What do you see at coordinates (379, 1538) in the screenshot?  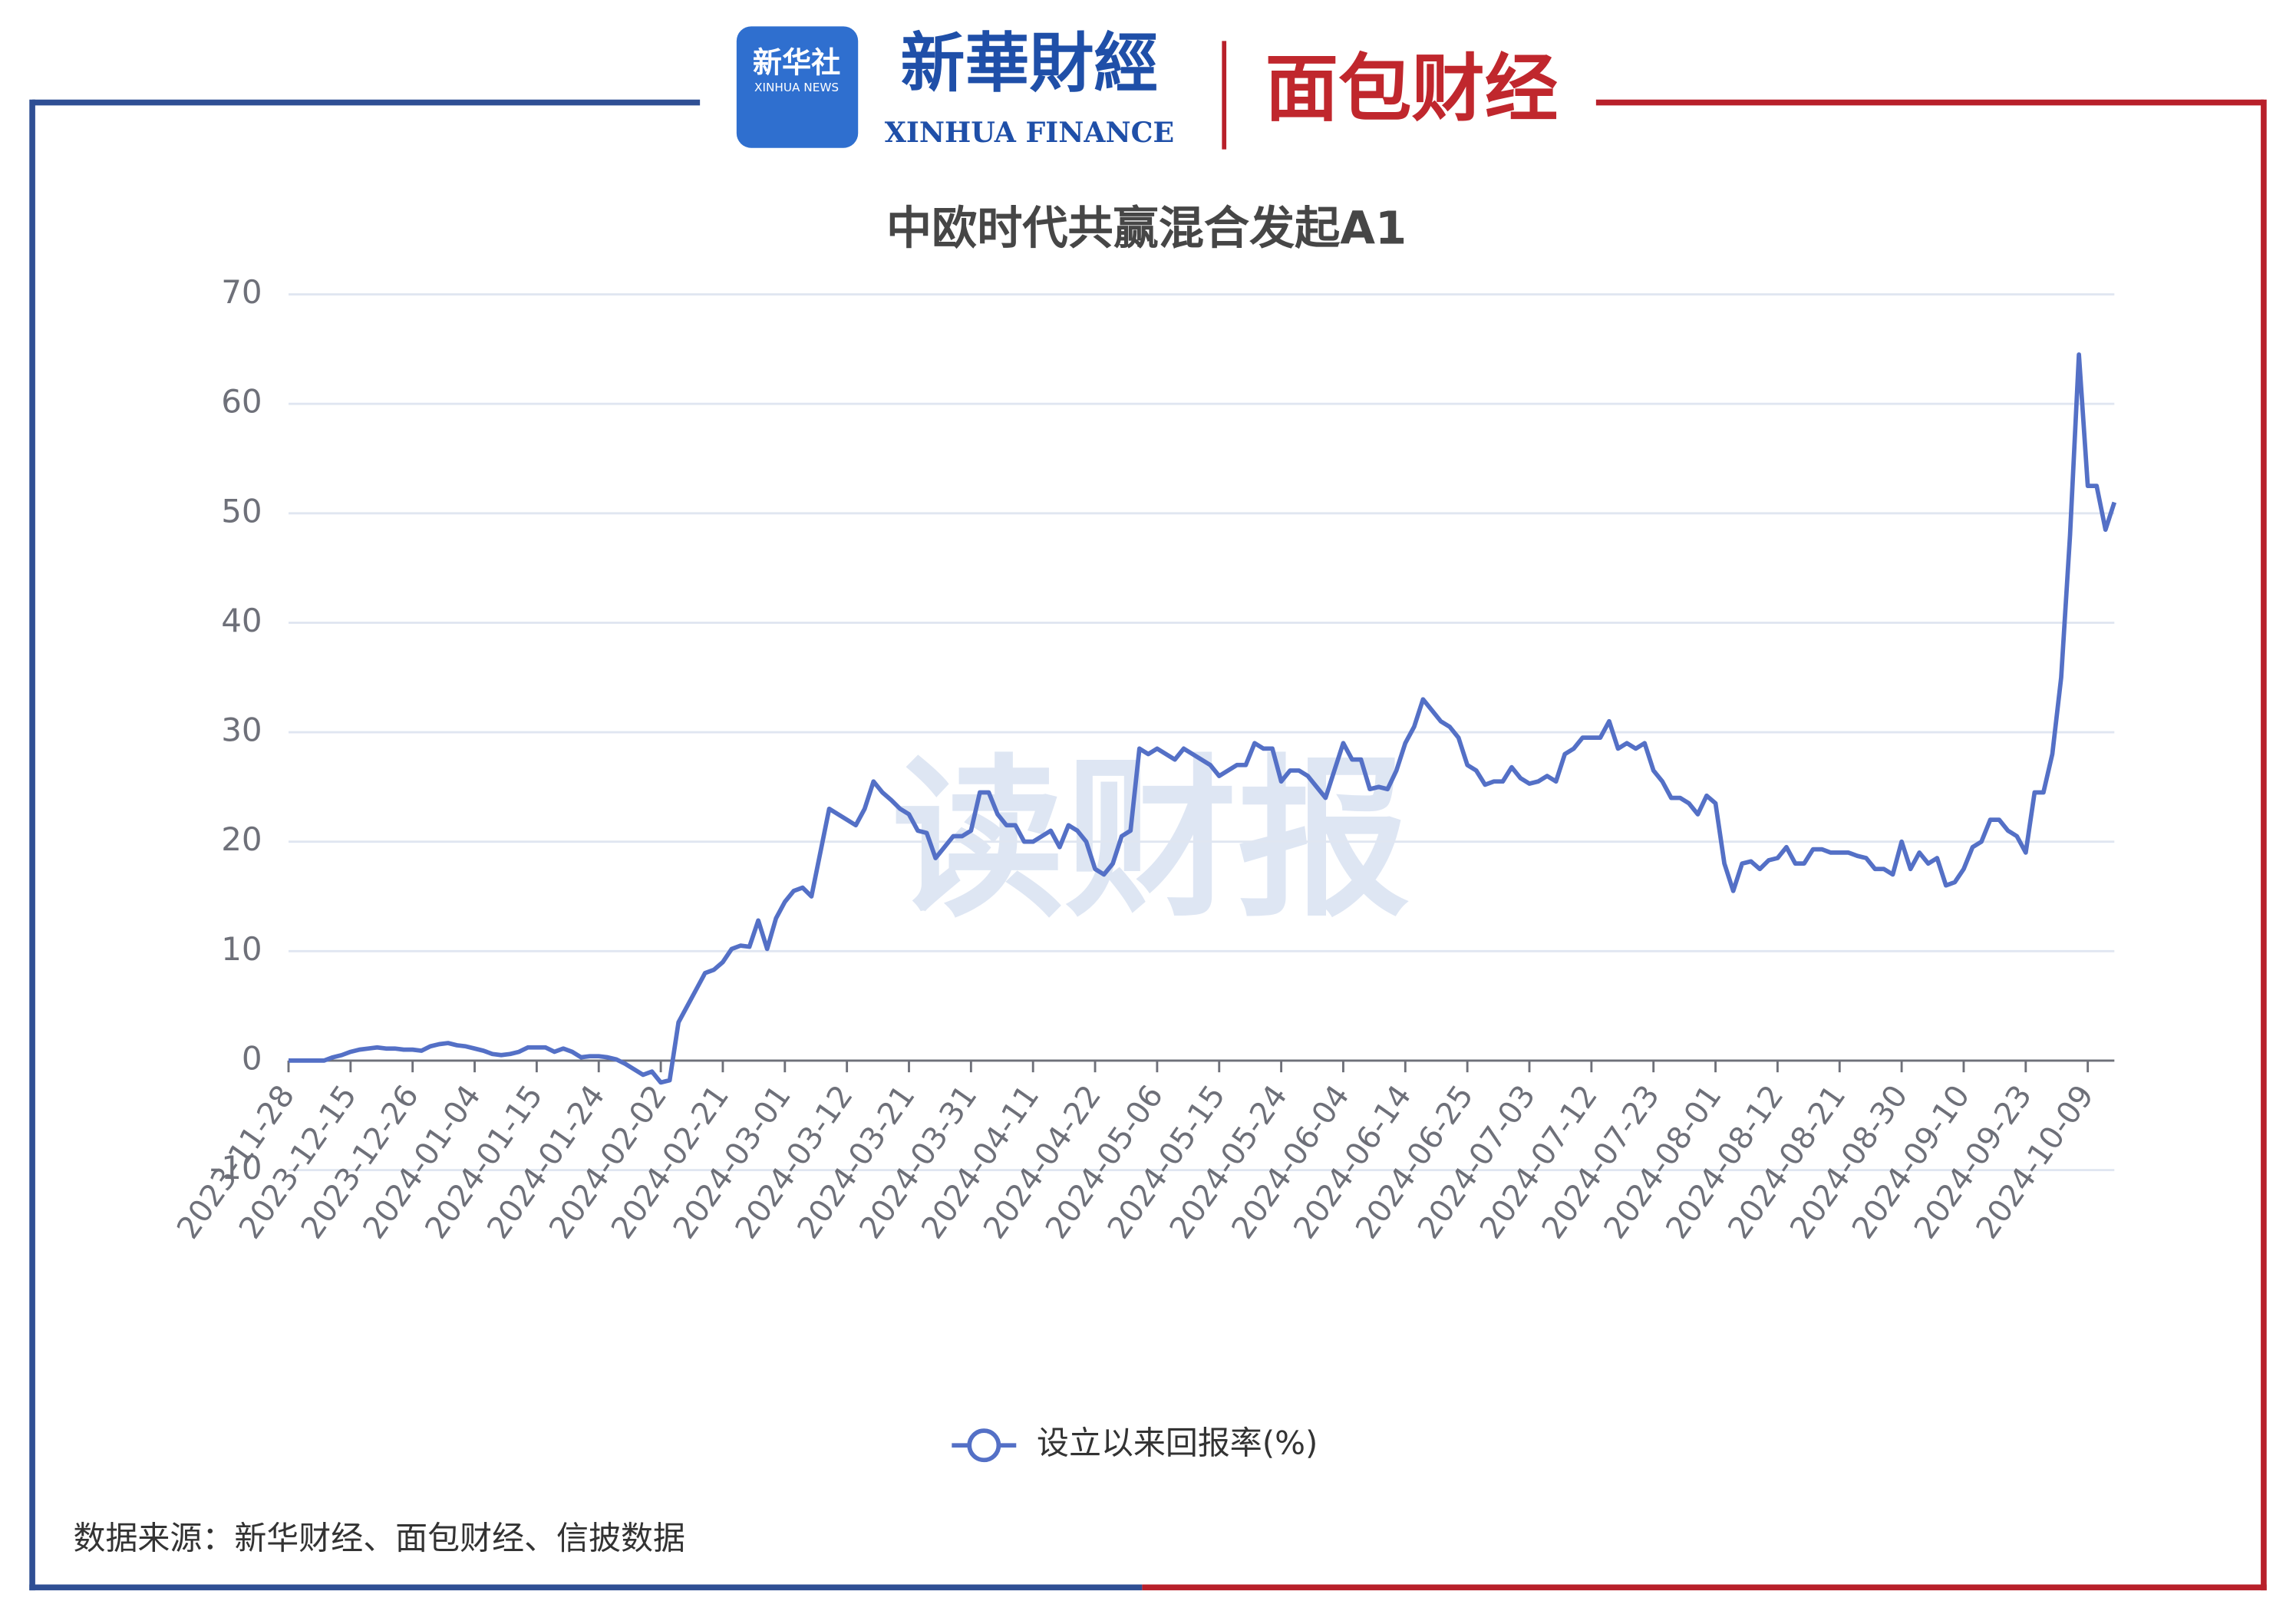 I see `source-note: 数据来源：新华财经、面包财经、信披数据` at bounding box center [379, 1538].